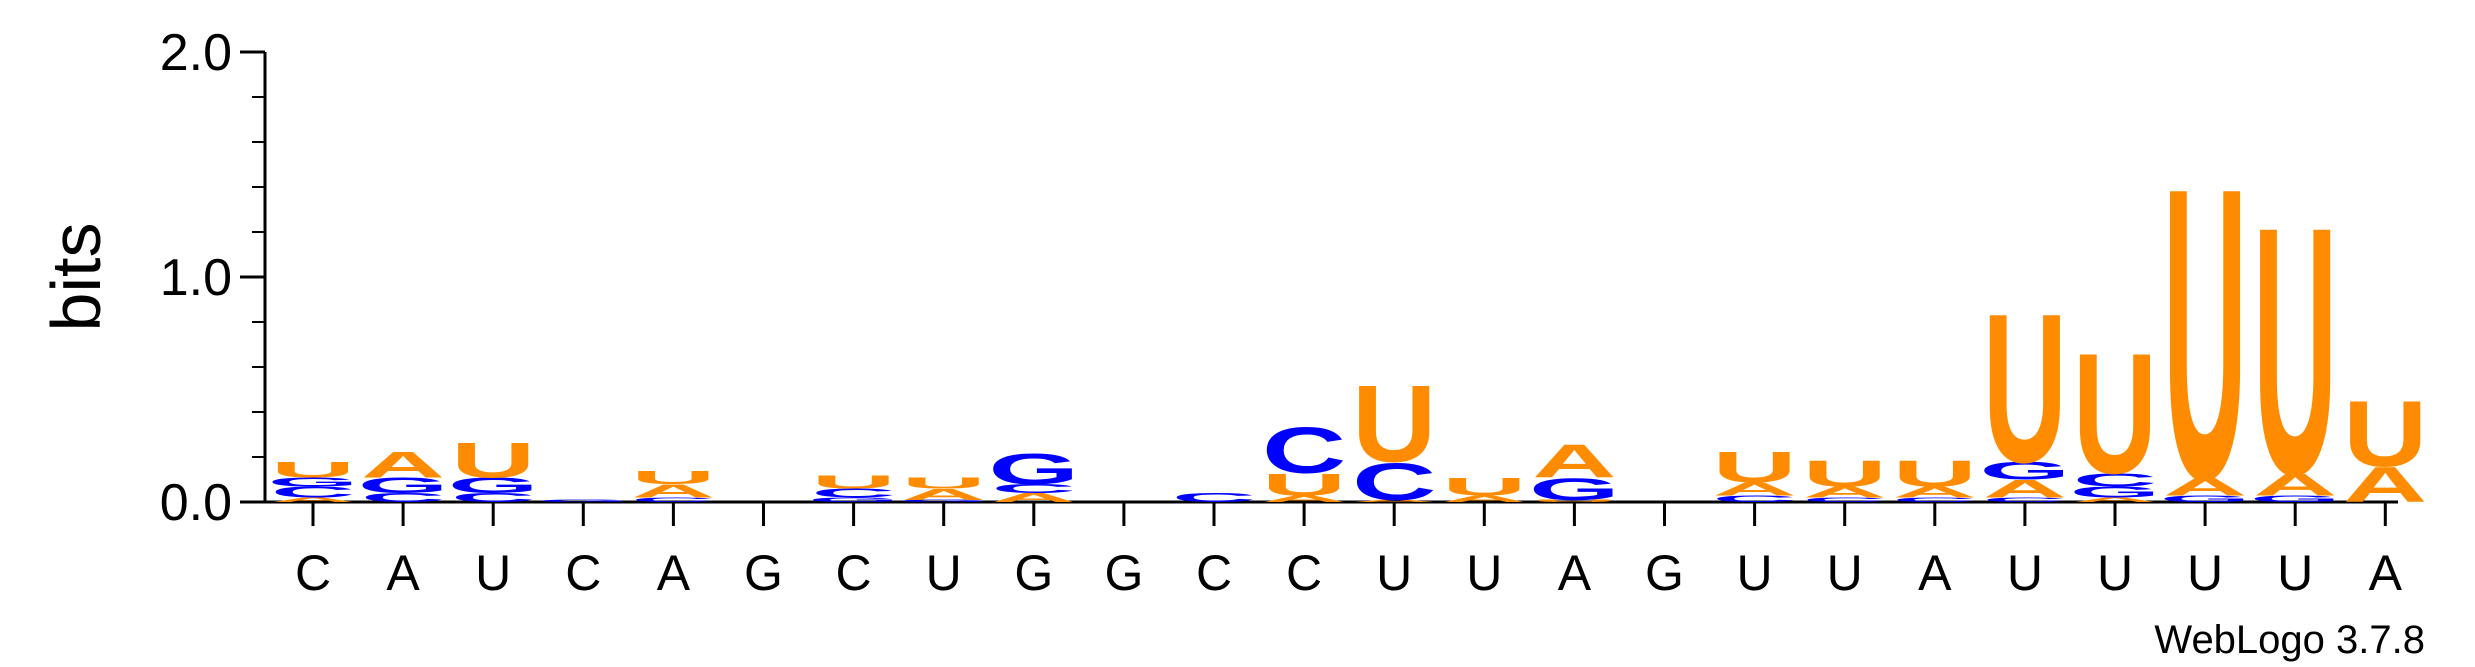  What do you see at coordinates (1664, 573) in the screenshot?
I see `position-label-16: G` at bounding box center [1664, 573].